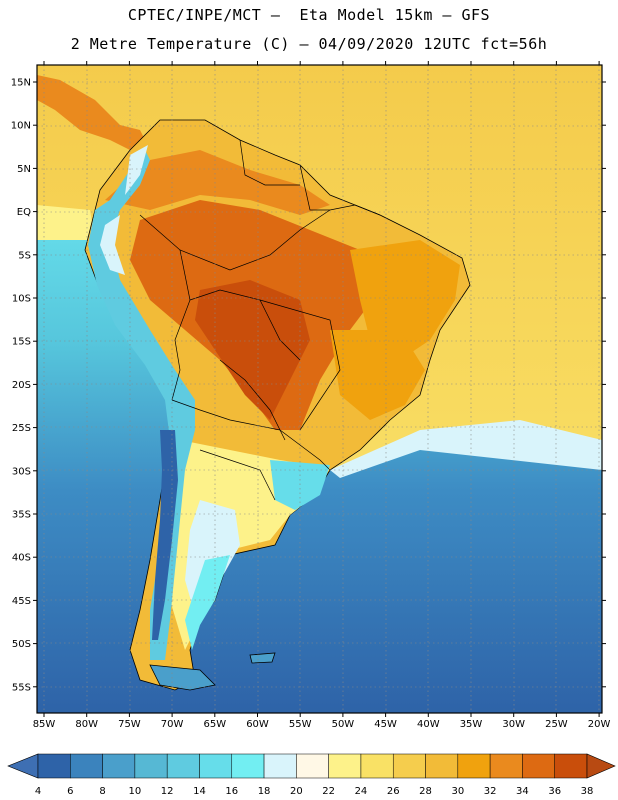 The image size is (618, 800). Describe the element at coordinates (70, 791) in the screenshot. I see `colorbar-tick-label: 6` at that location.